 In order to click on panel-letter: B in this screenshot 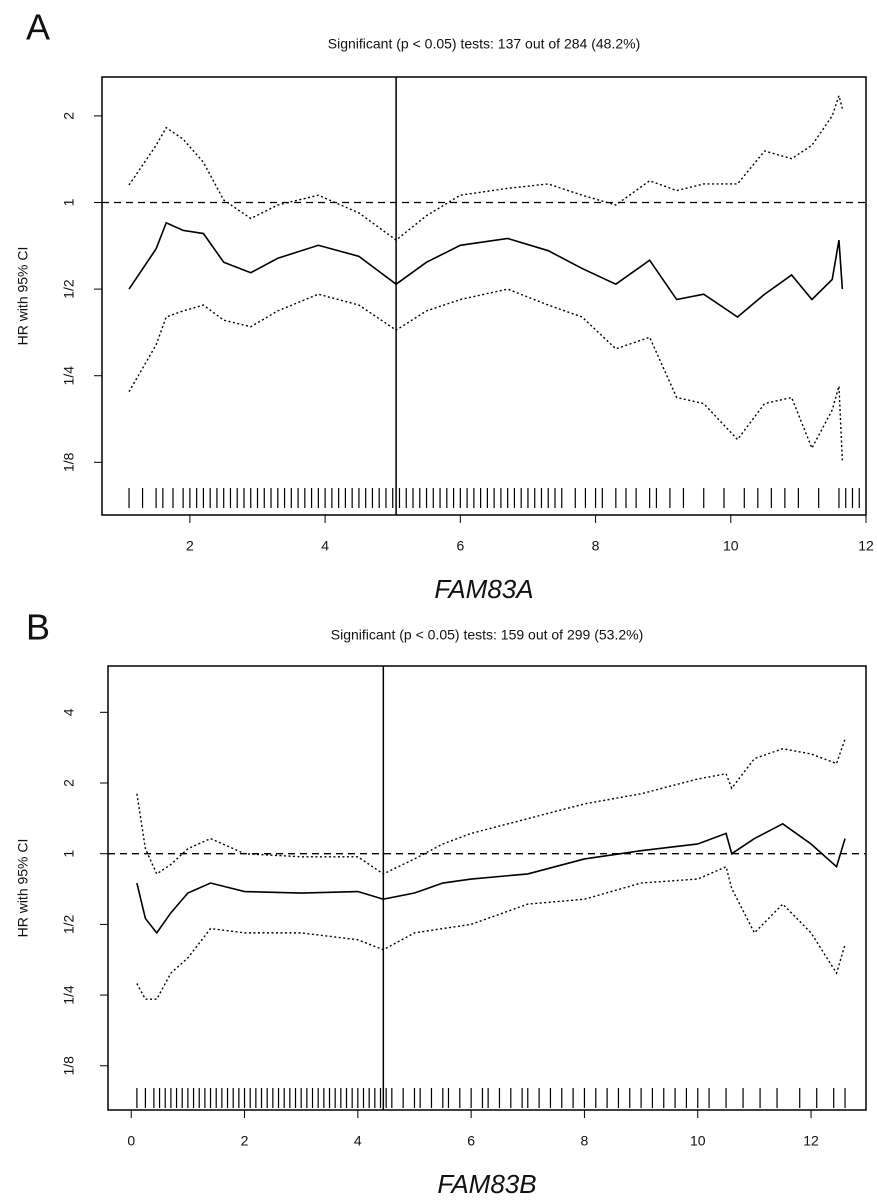, I will do `click(38, 627)`.